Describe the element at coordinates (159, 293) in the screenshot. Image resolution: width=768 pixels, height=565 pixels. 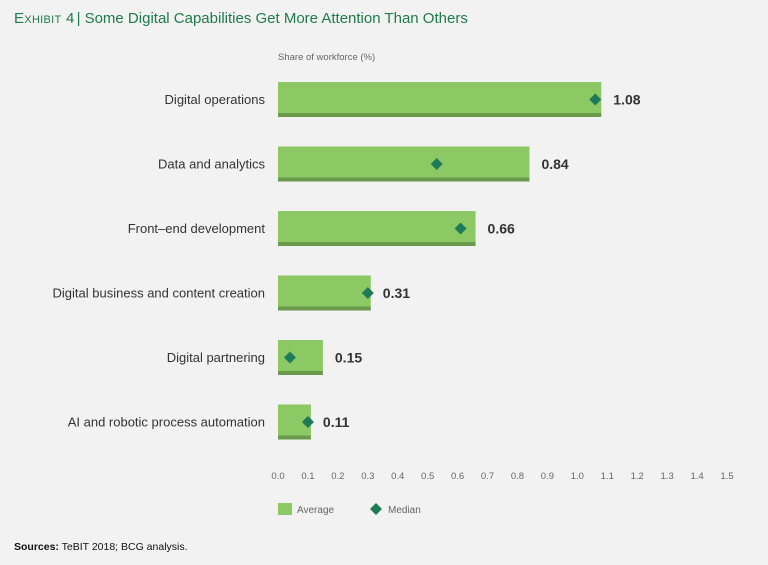
I see `category-label: Digital business and content creation` at that location.